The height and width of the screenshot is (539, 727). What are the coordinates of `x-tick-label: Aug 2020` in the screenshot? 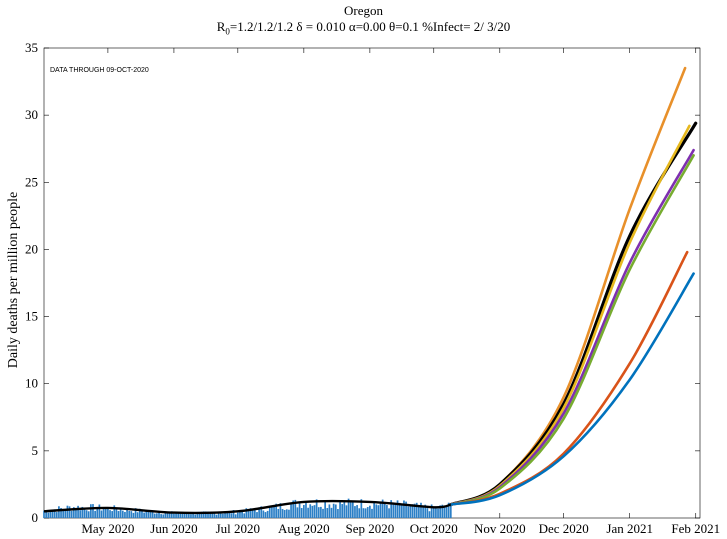 It's located at (304, 528).